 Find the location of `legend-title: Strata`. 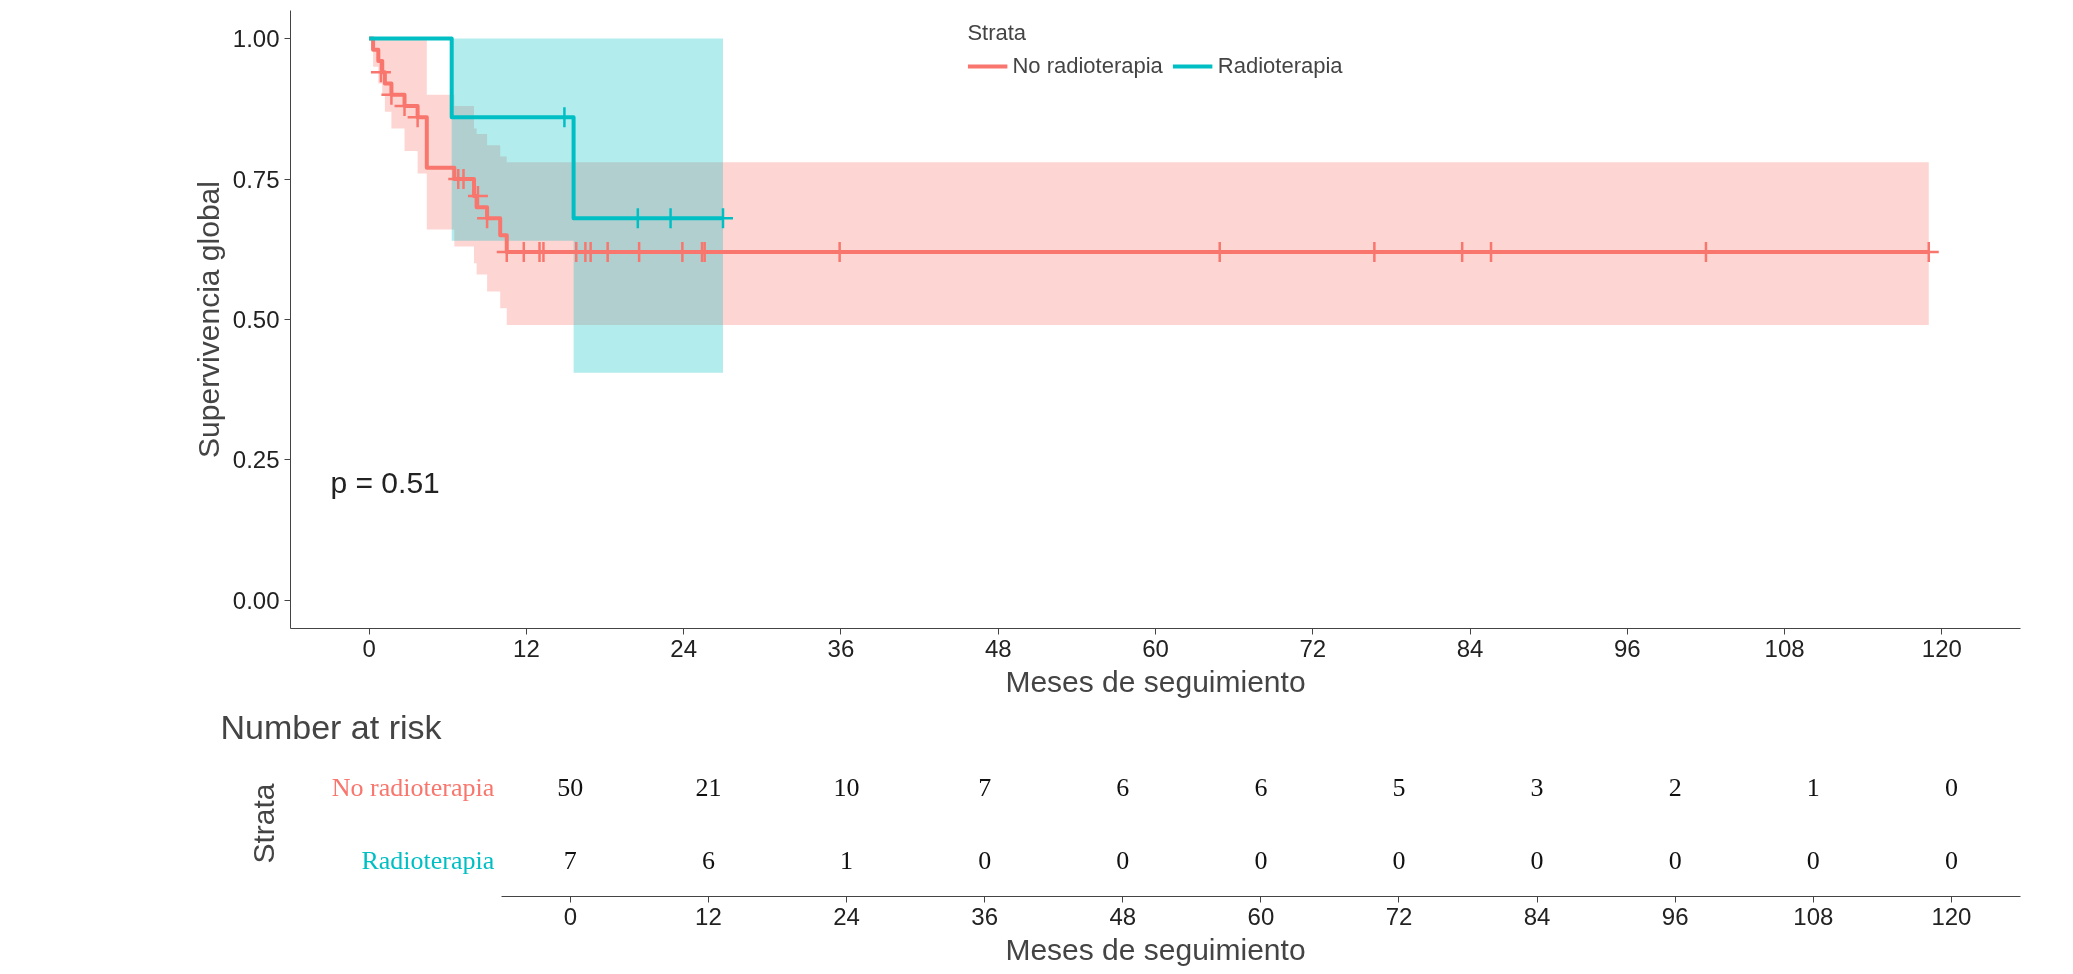

legend-title: Strata is located at coordinates (997, 33).